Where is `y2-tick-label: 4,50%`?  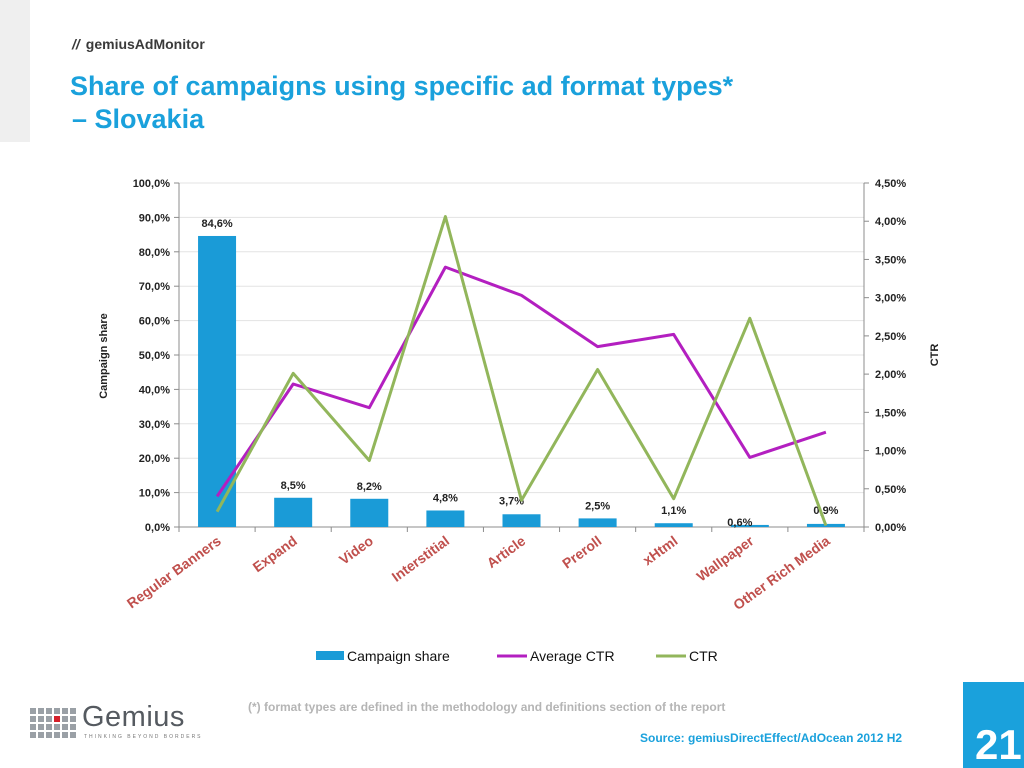
y2-tick-label: 4,50% is located at coordinates (890, 184).